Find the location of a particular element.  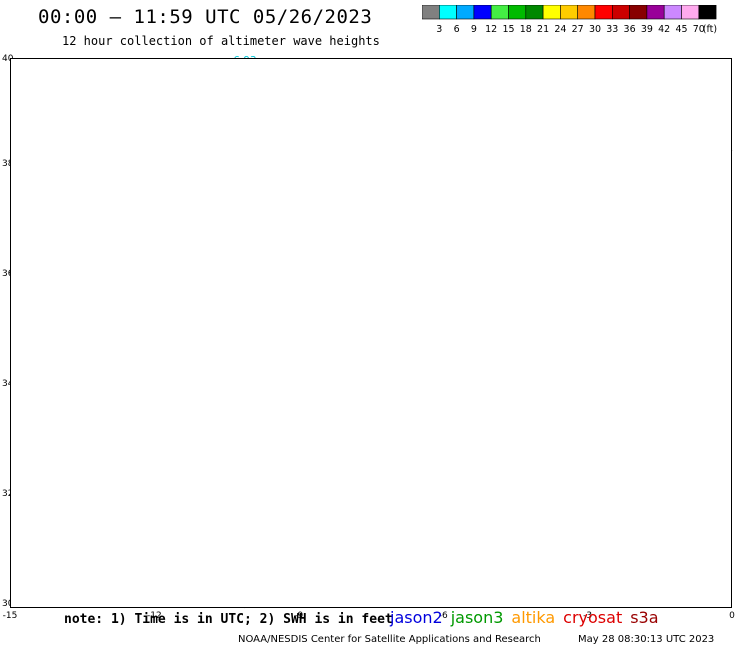

lat-tick-label: 38 is located at coordinates (8, 164).